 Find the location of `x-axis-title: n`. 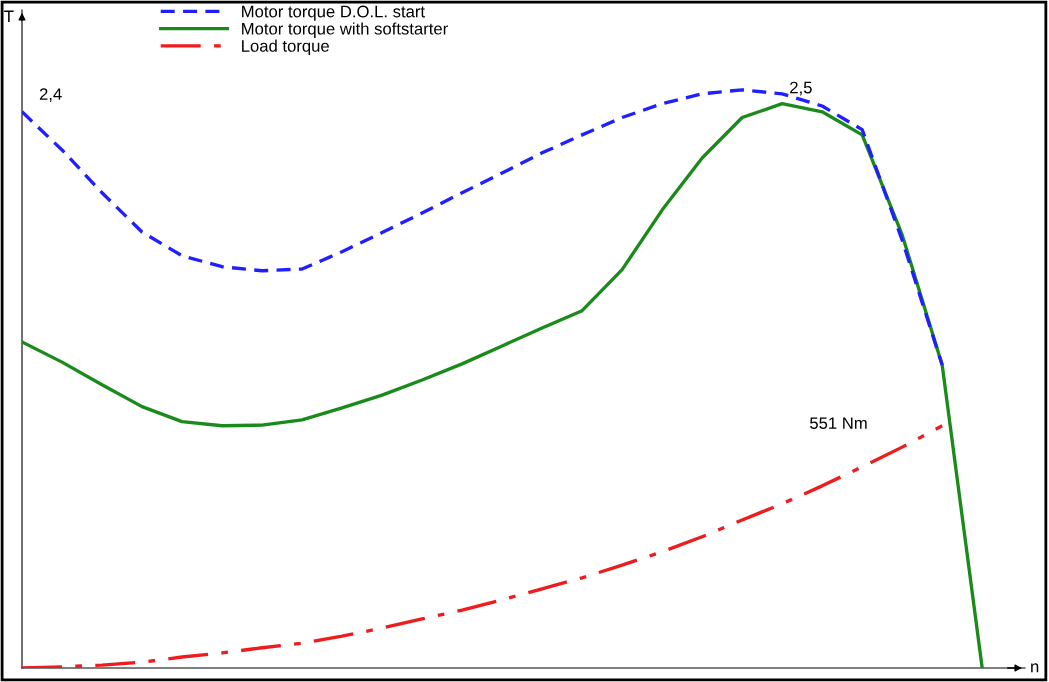

x-axis-title: n is located at coordinates (1035, 668).